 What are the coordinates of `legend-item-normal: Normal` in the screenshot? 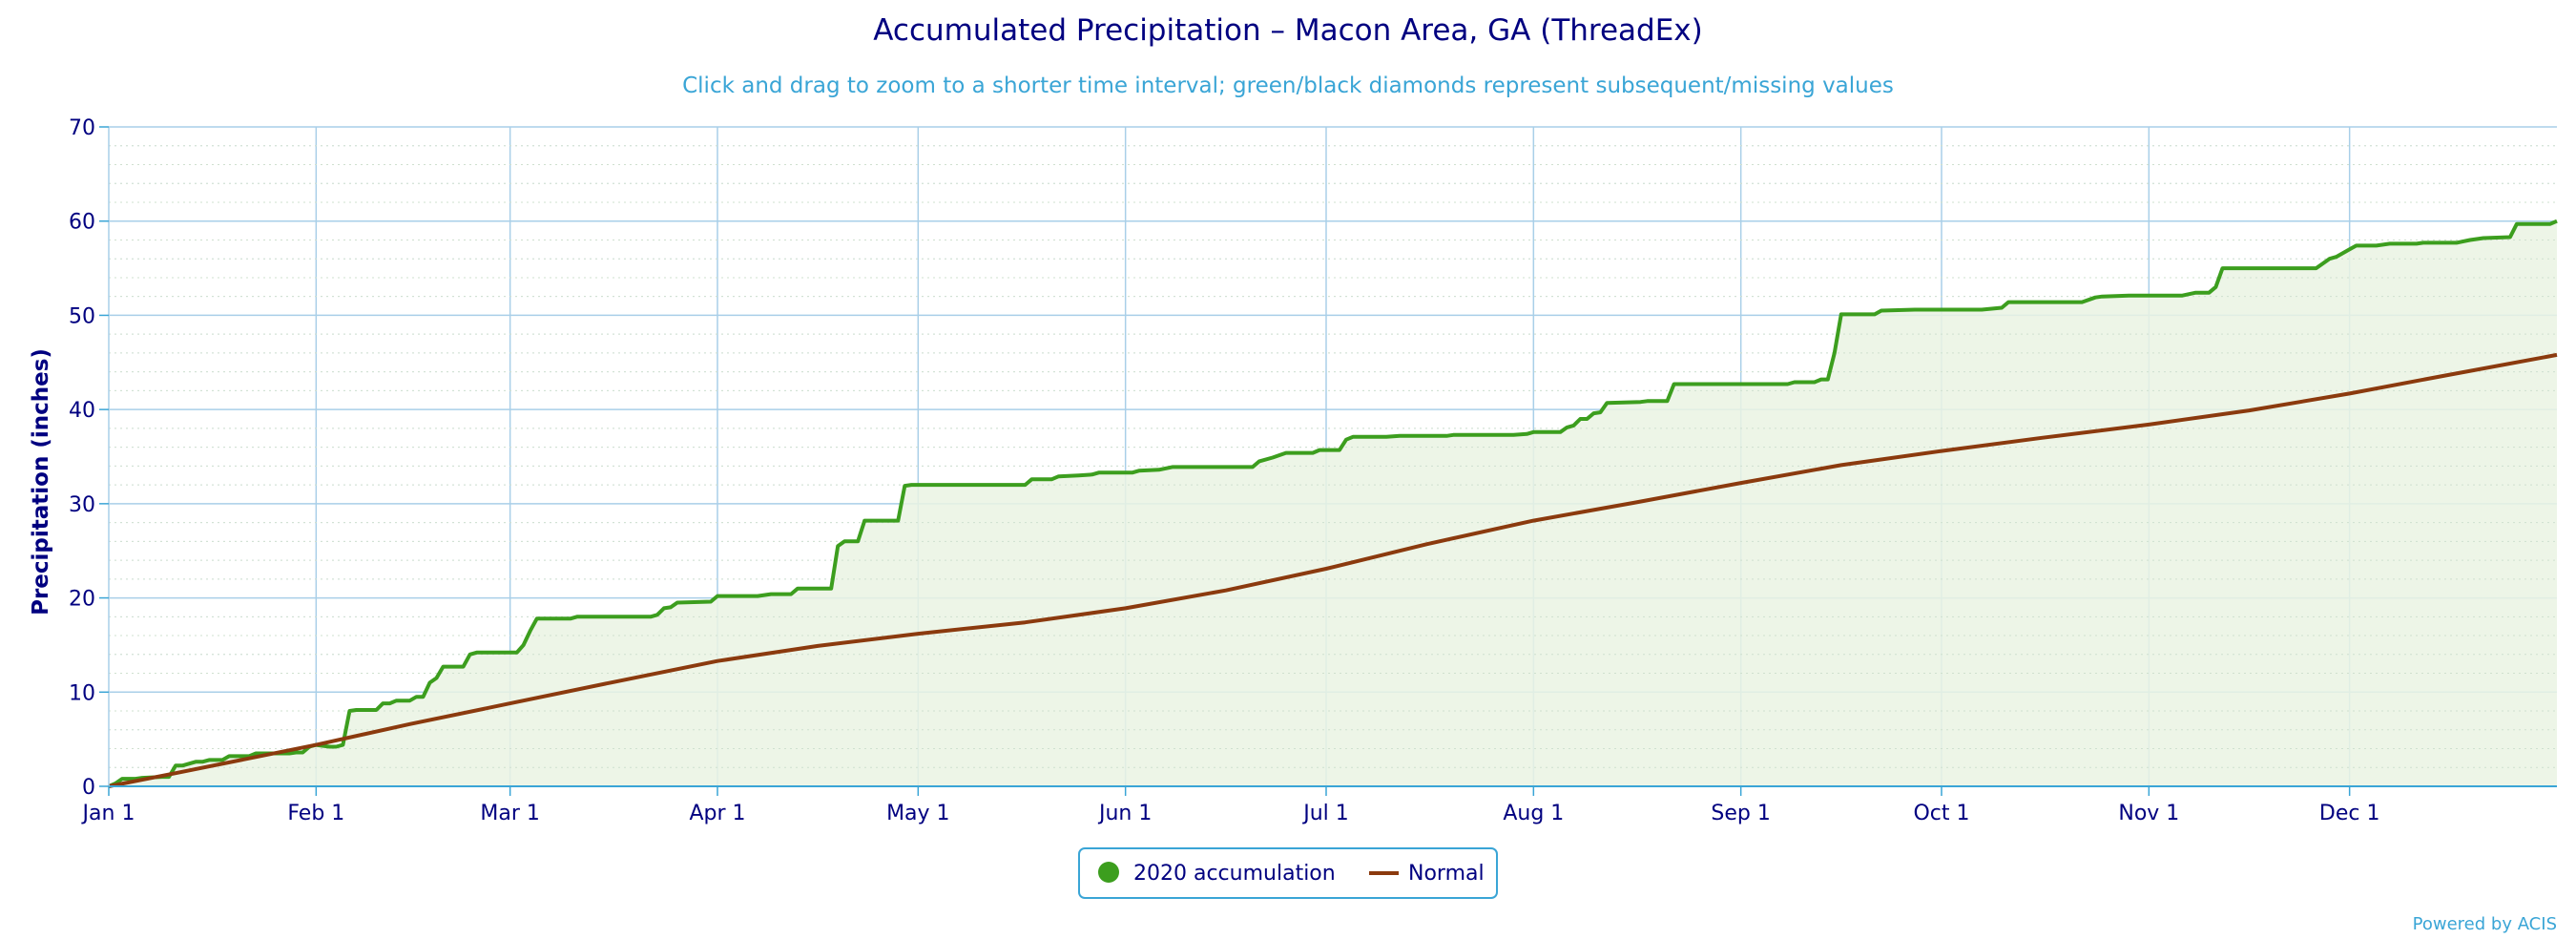 It's located at (1427, 874).